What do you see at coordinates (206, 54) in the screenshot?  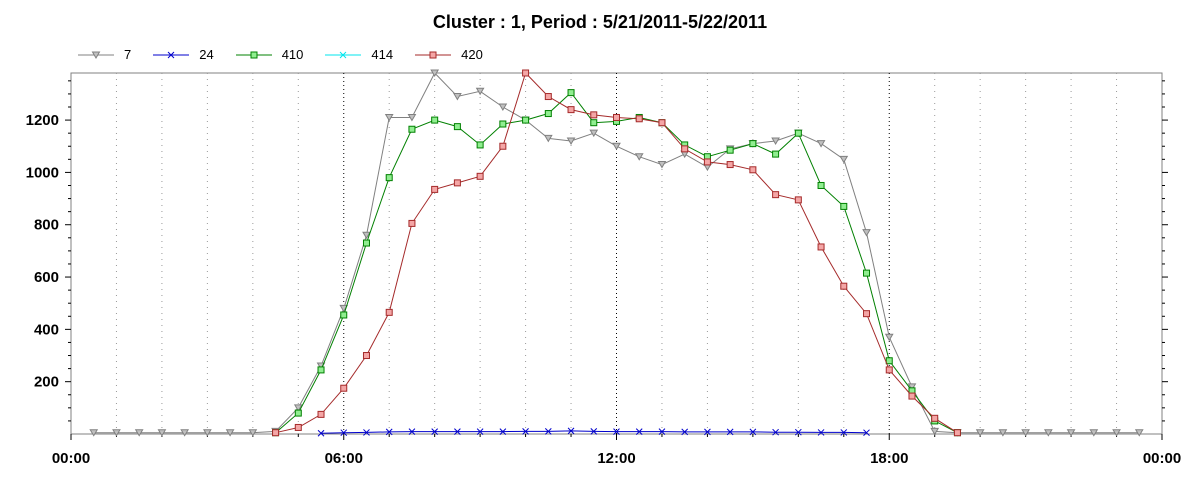 I see `legend-label: 24` at bounding box center [206, 54].